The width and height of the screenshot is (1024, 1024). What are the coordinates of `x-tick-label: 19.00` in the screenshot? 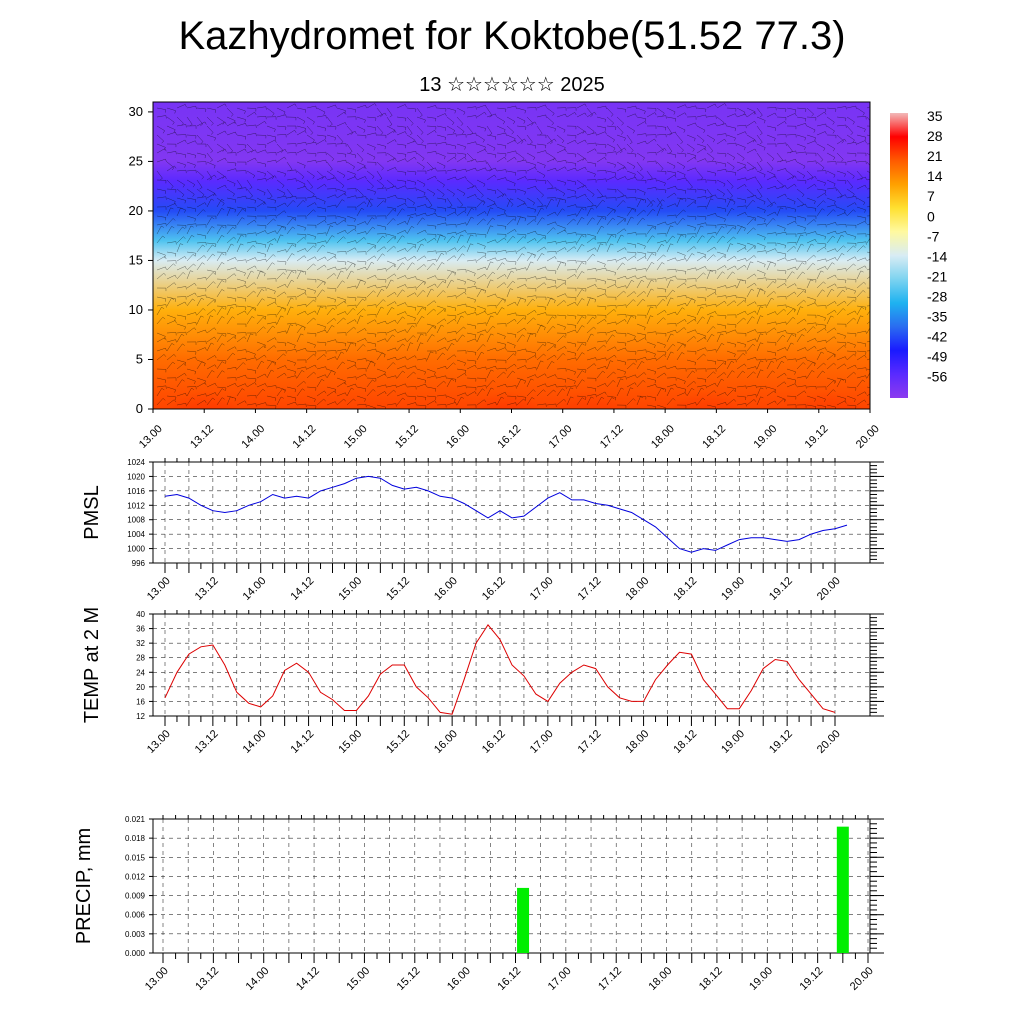 It's located at (761, 979).